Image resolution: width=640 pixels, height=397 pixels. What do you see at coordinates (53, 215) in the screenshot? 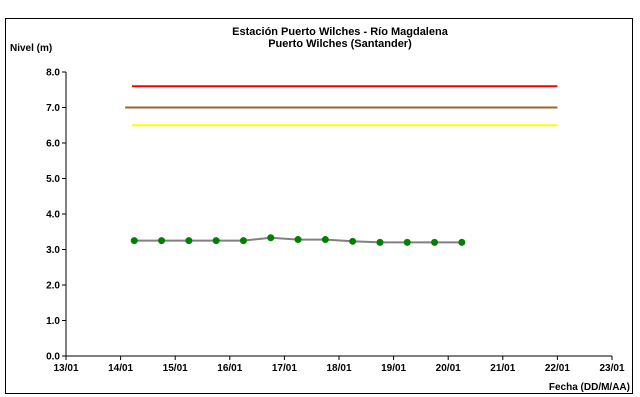
I see `y-tick-label: 4.0` at bounding box center [53, 215].